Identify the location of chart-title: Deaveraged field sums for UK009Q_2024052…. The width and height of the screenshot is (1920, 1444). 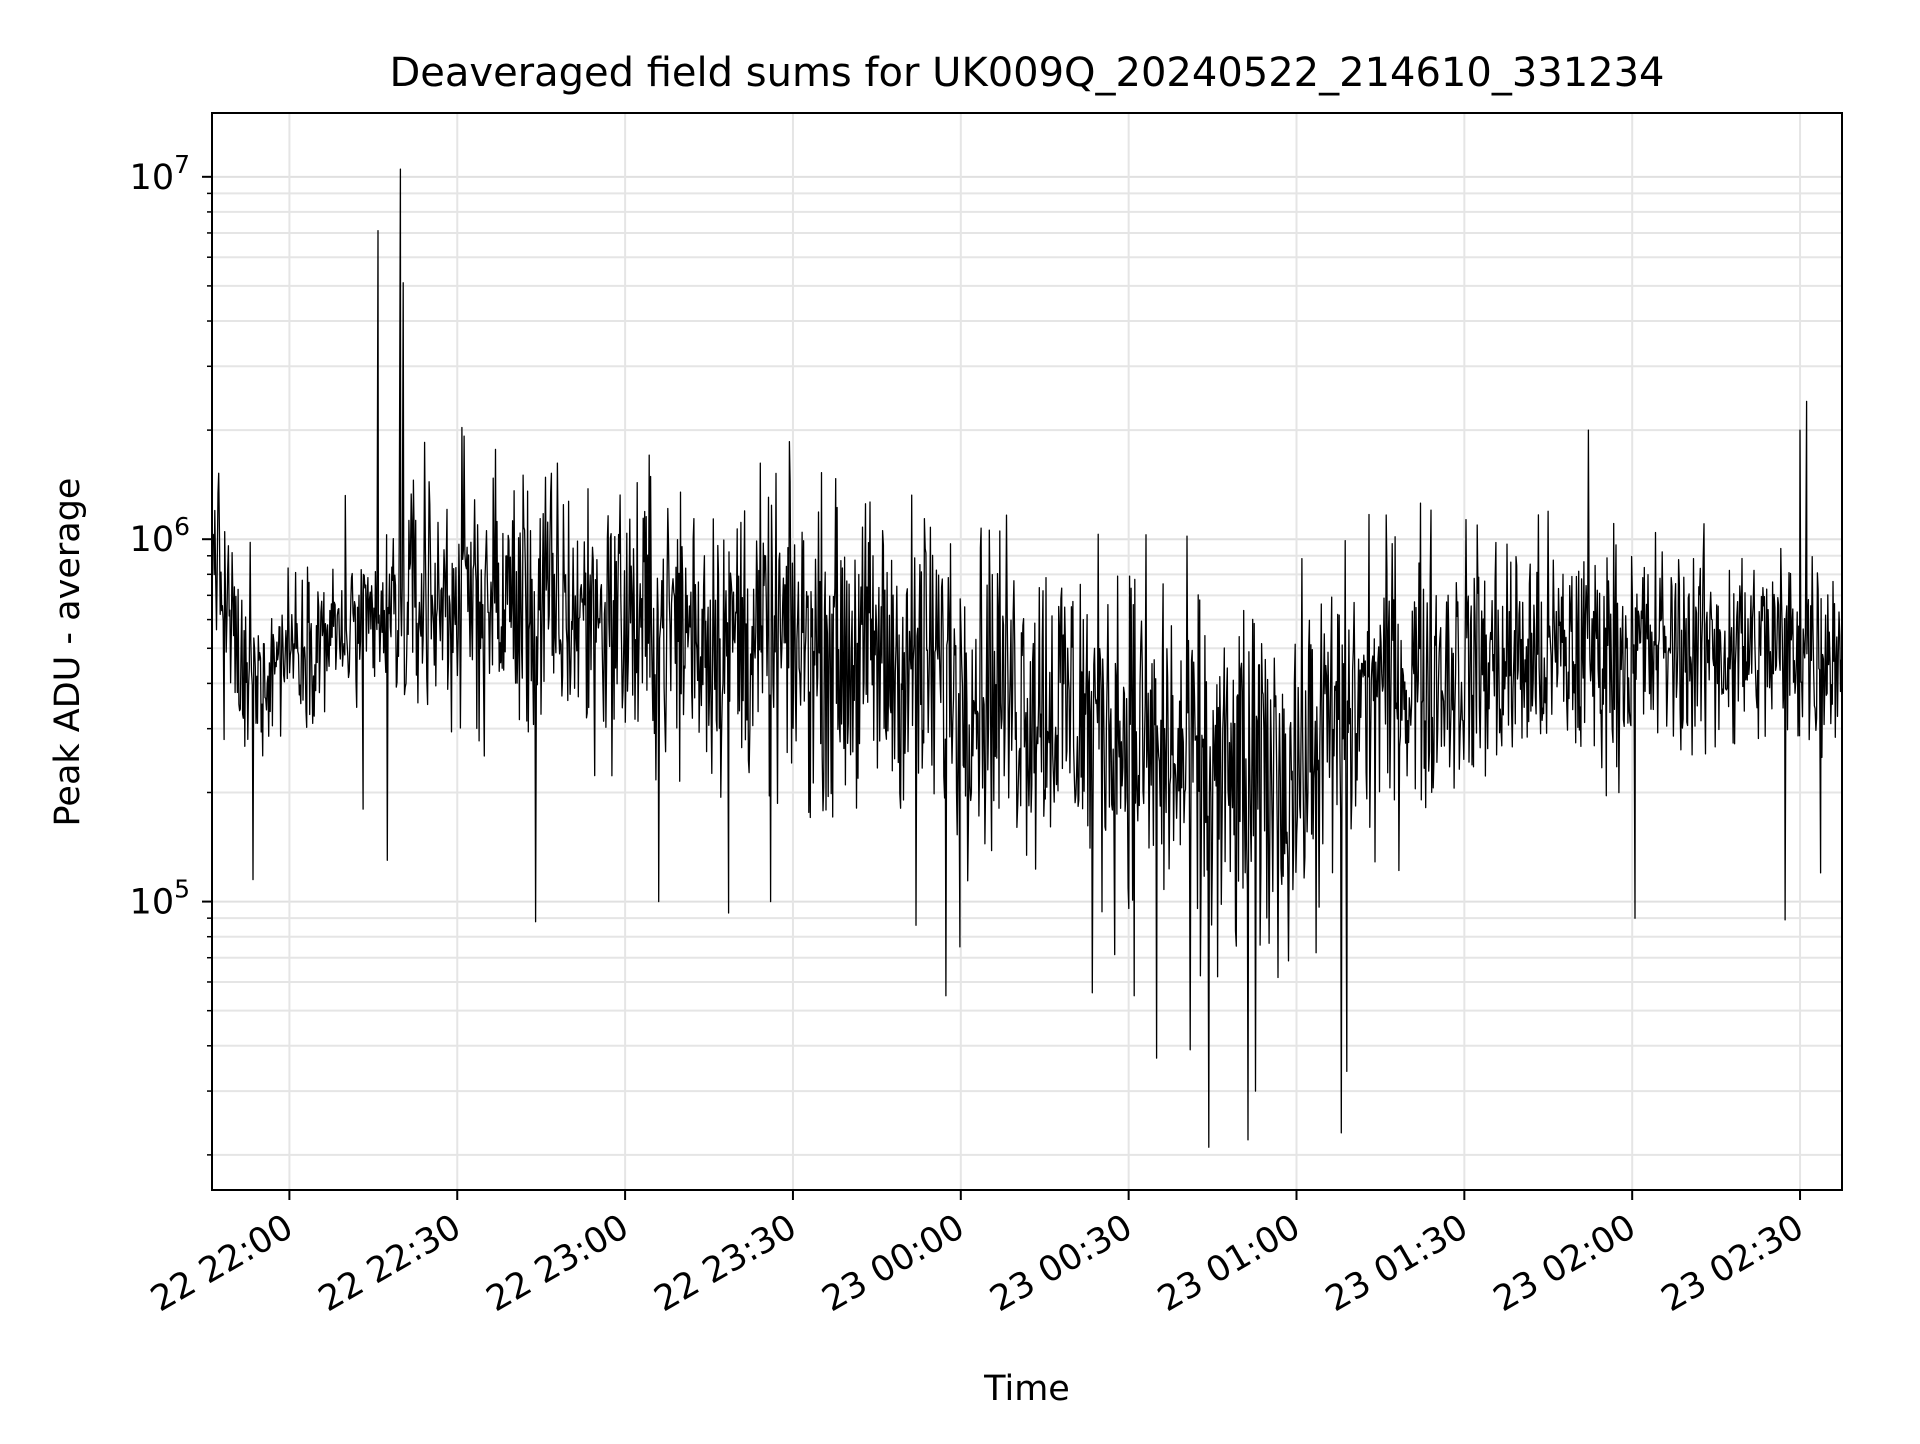
(1026, 73).